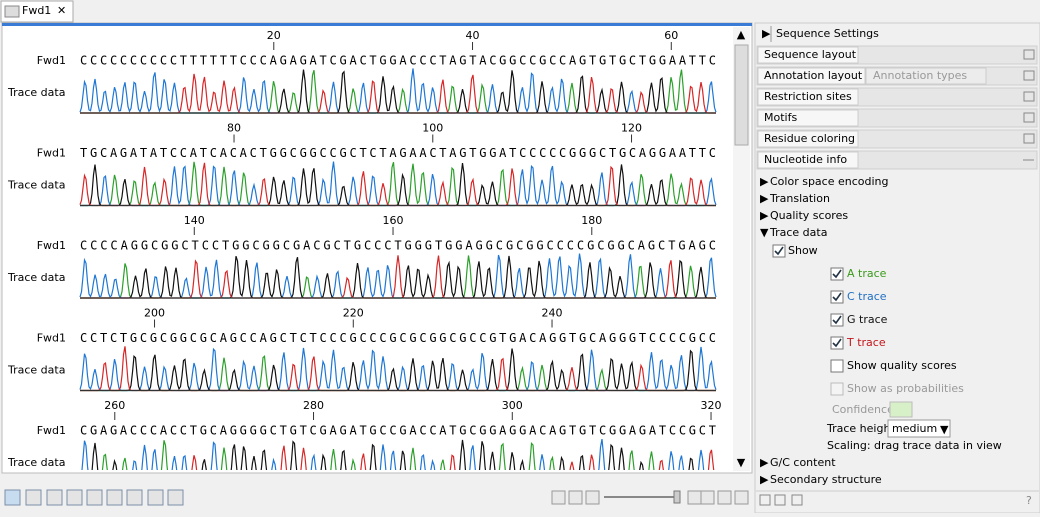  What do you see at coordinates (393, 220) in the screenshot?
I see `ruler-label: 160` at bounding box center [393, 220].